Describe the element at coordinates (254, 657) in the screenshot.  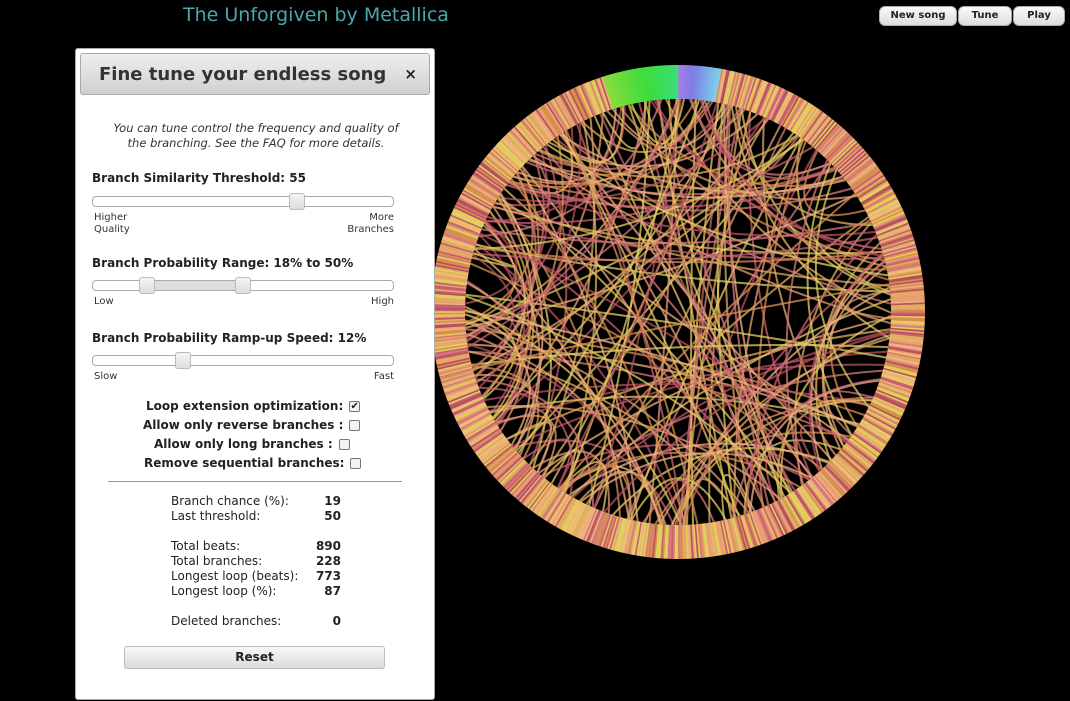
I see `reset-button: Reset` at that location.